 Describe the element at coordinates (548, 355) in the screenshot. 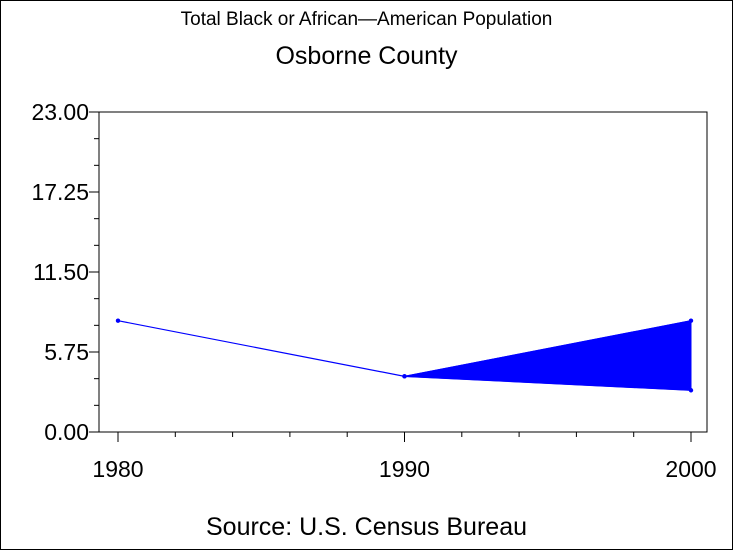

I see `fill-band` at that location.